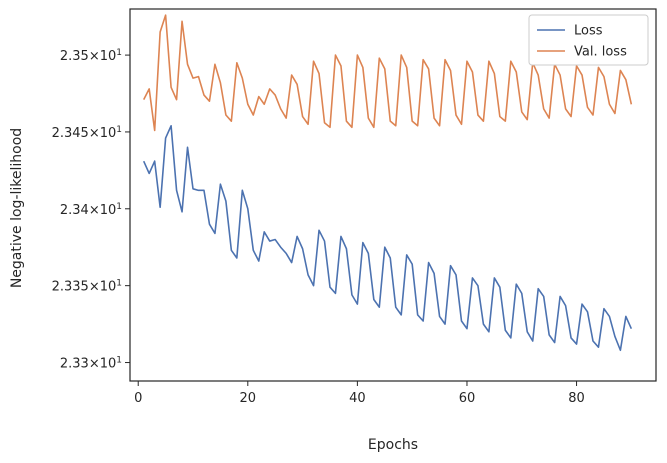 The height and width of the screenshot is (463, 667). Describe the element at coordinates (357, 398) in the screenshot. I see `x-tick-label: 40` at that location.